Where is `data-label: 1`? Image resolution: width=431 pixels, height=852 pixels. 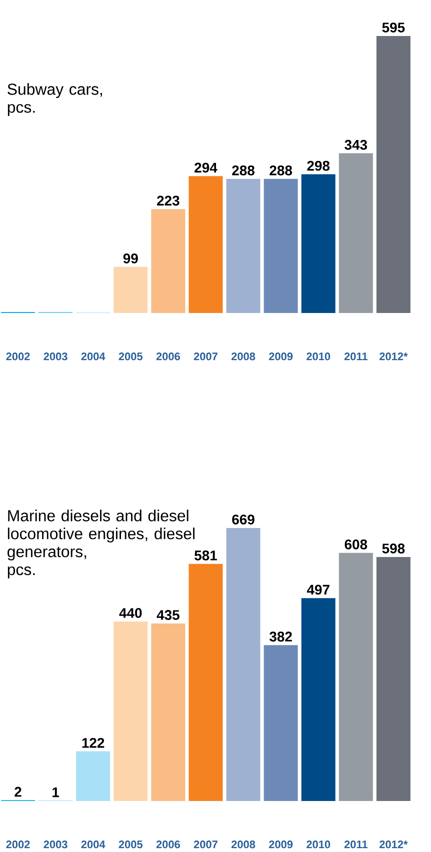
data-label: 1 is located at coordinates (56, 792).